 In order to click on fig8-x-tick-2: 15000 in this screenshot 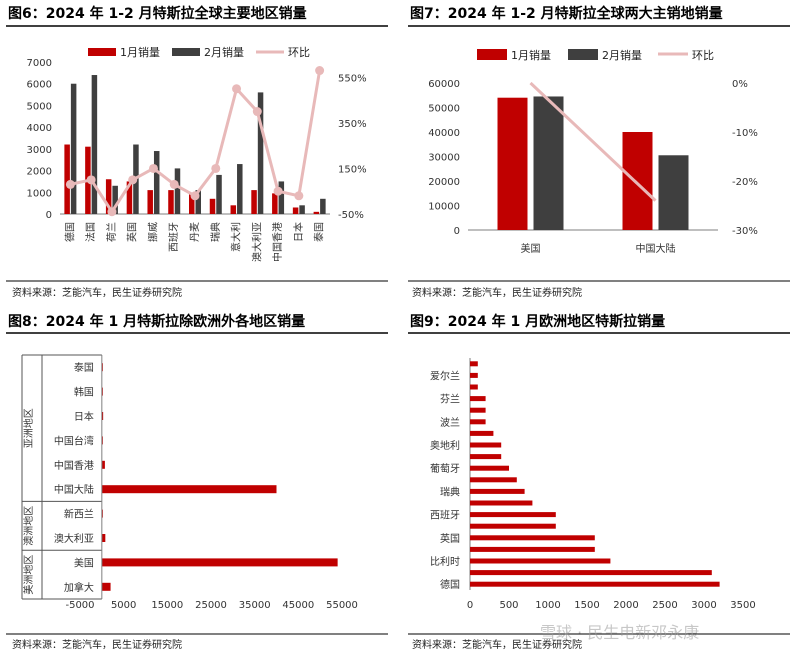, I will do `click(167, 605)`.